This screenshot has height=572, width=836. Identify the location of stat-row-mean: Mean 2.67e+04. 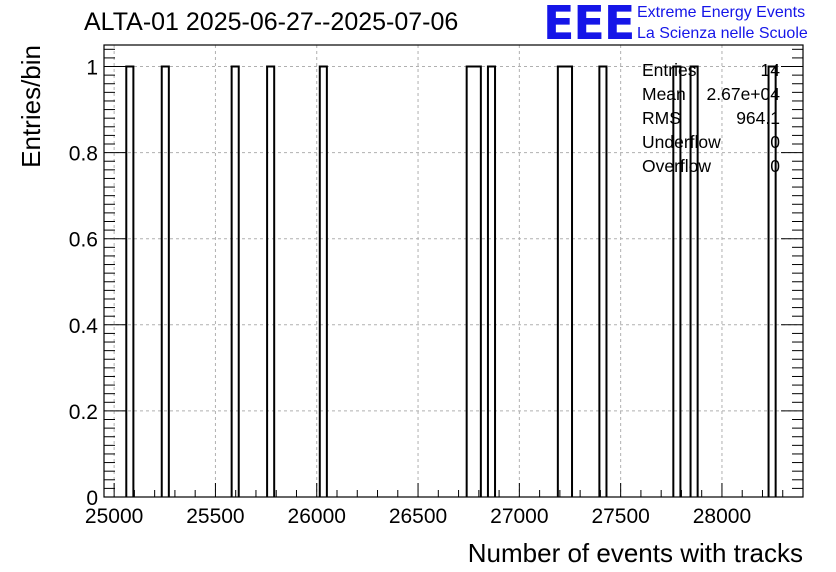
(710, 96).